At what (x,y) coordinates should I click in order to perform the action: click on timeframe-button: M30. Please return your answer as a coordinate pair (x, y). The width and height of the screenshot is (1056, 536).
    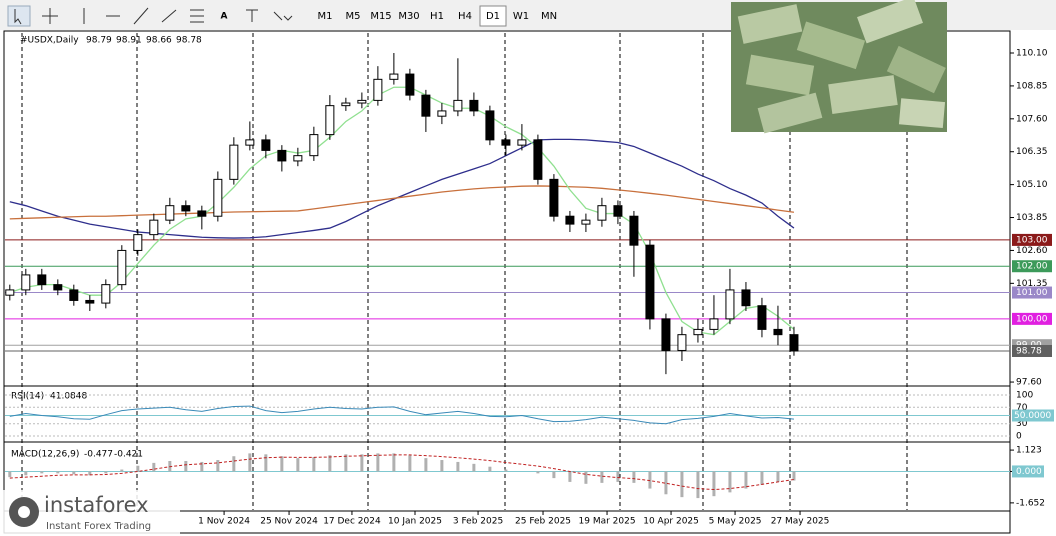
    Looking at the image, I should click on (408, 16).